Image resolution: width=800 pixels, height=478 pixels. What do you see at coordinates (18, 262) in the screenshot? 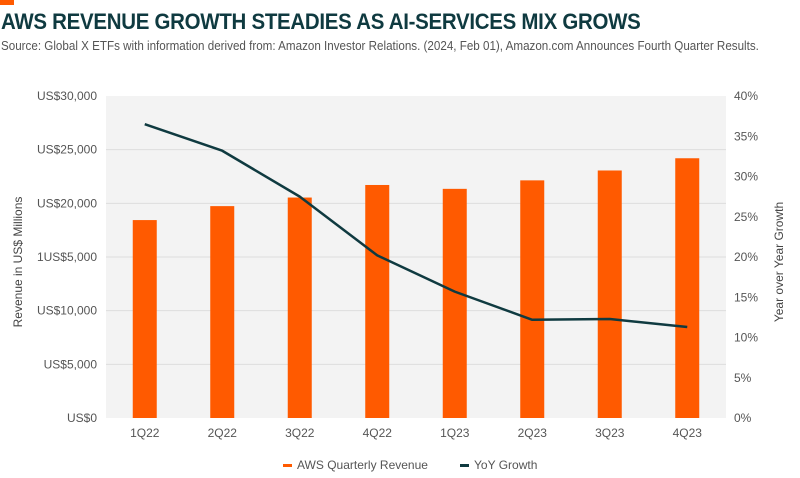
I see `y-axis-title: Revenue in US$ Millions` at bounding box center [18, 262].